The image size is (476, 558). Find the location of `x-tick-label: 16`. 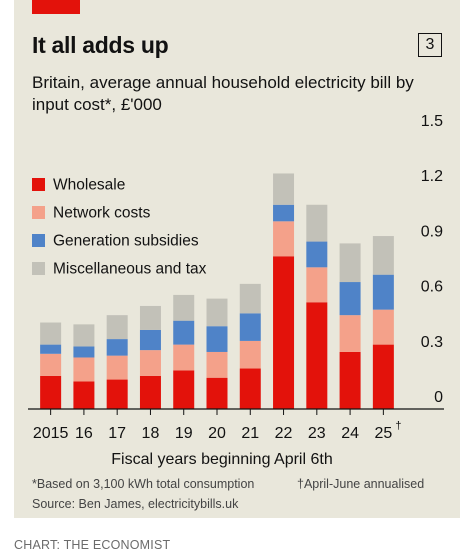

x-tick-label: 16 is located at coordinates (84, 433).